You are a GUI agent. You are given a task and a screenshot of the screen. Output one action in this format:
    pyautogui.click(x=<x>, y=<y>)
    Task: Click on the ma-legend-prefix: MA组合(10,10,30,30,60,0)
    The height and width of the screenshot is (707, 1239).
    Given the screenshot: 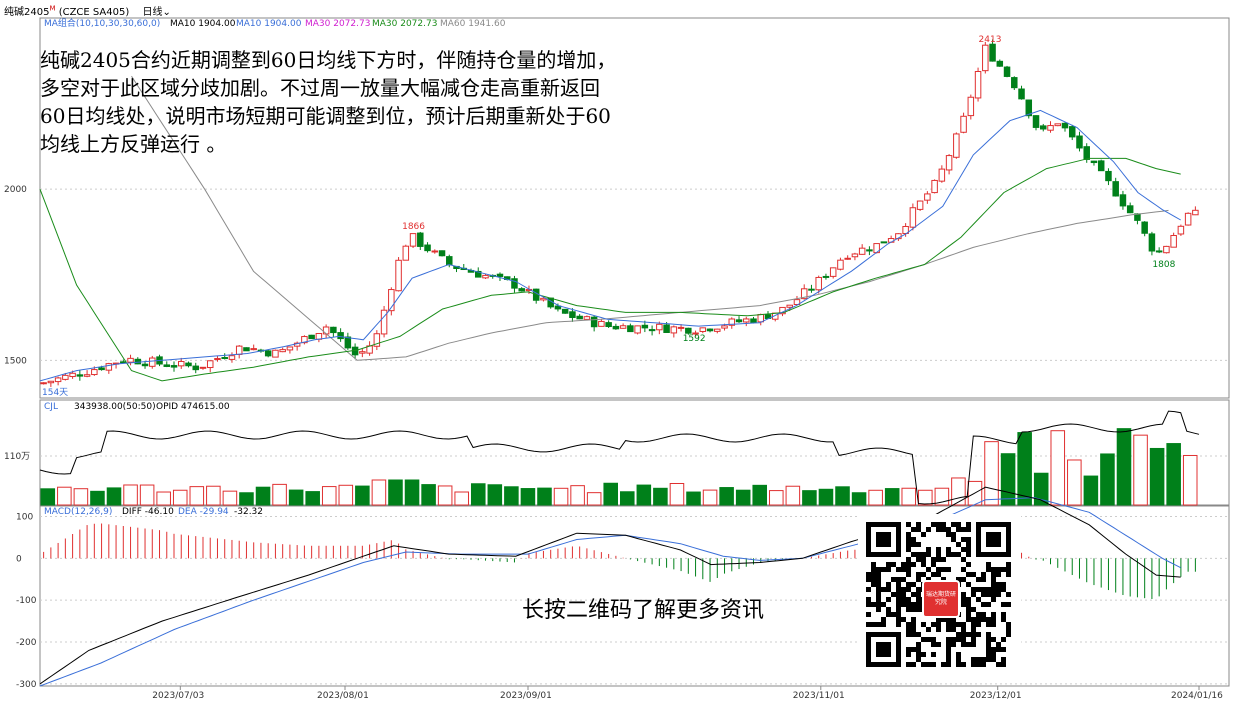 What is the action you would take?
    pyautogui.click(x=102, y=23)
    